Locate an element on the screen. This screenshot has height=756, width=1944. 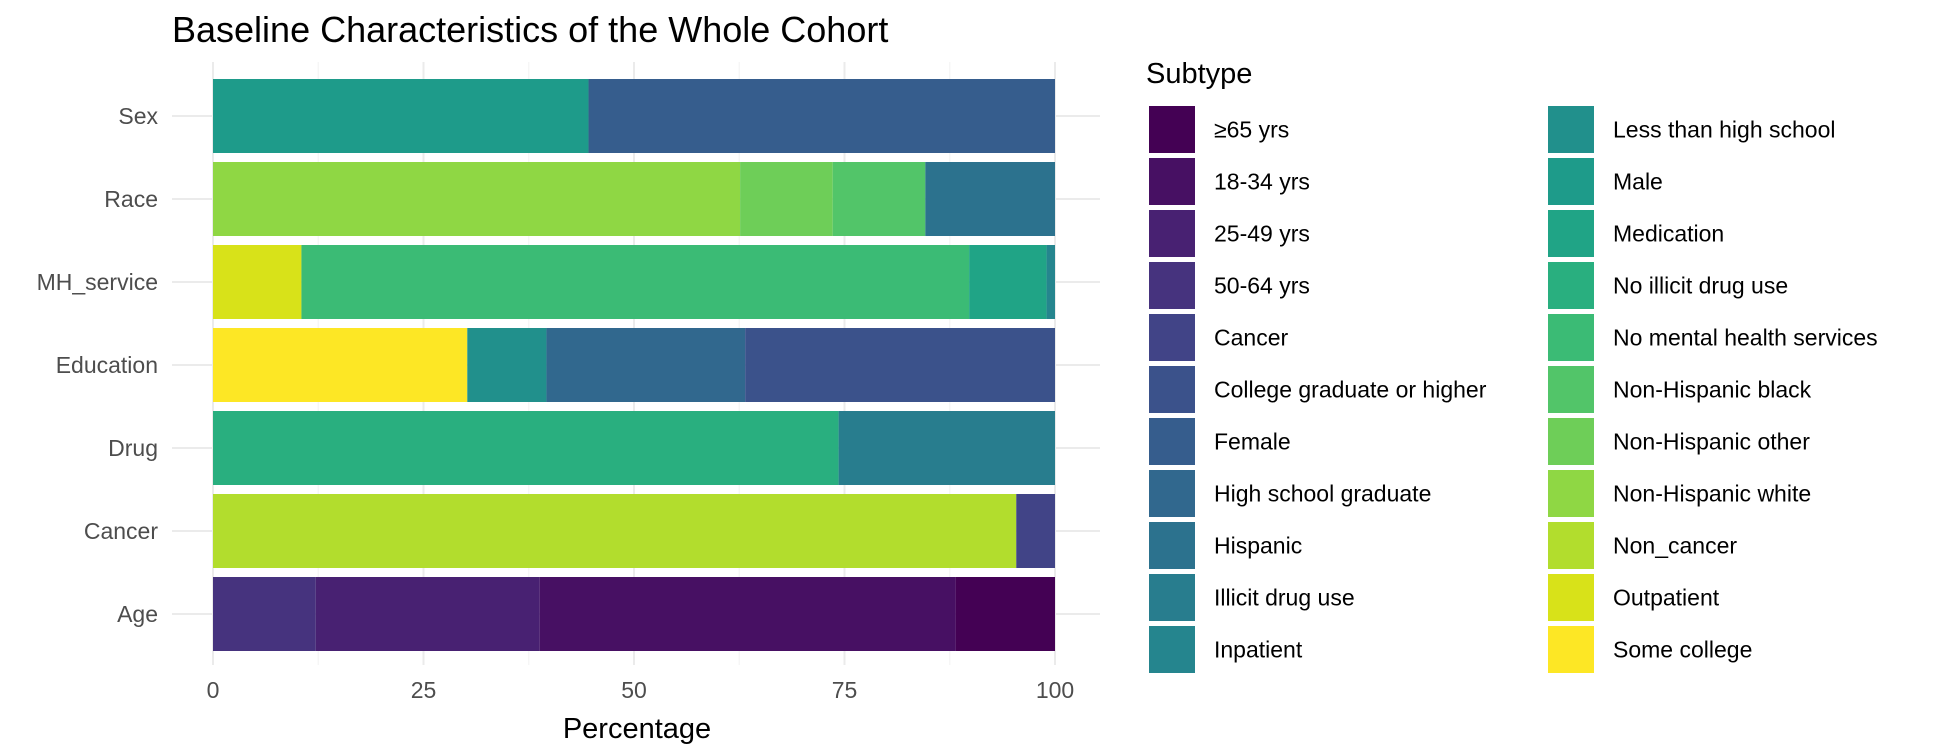
legend-label: Cancer is located at coordinates (1251, 338).